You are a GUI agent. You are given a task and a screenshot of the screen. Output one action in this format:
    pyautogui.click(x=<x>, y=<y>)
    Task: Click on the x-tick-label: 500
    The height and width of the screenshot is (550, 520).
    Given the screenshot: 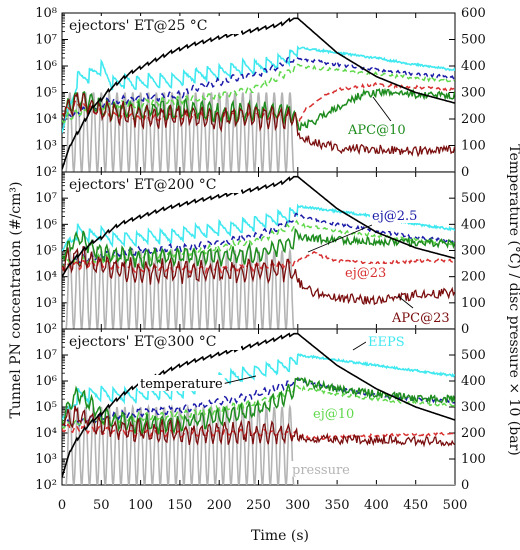 What is the action you would take?
    pyautogui.click(x=455, y=505)
    